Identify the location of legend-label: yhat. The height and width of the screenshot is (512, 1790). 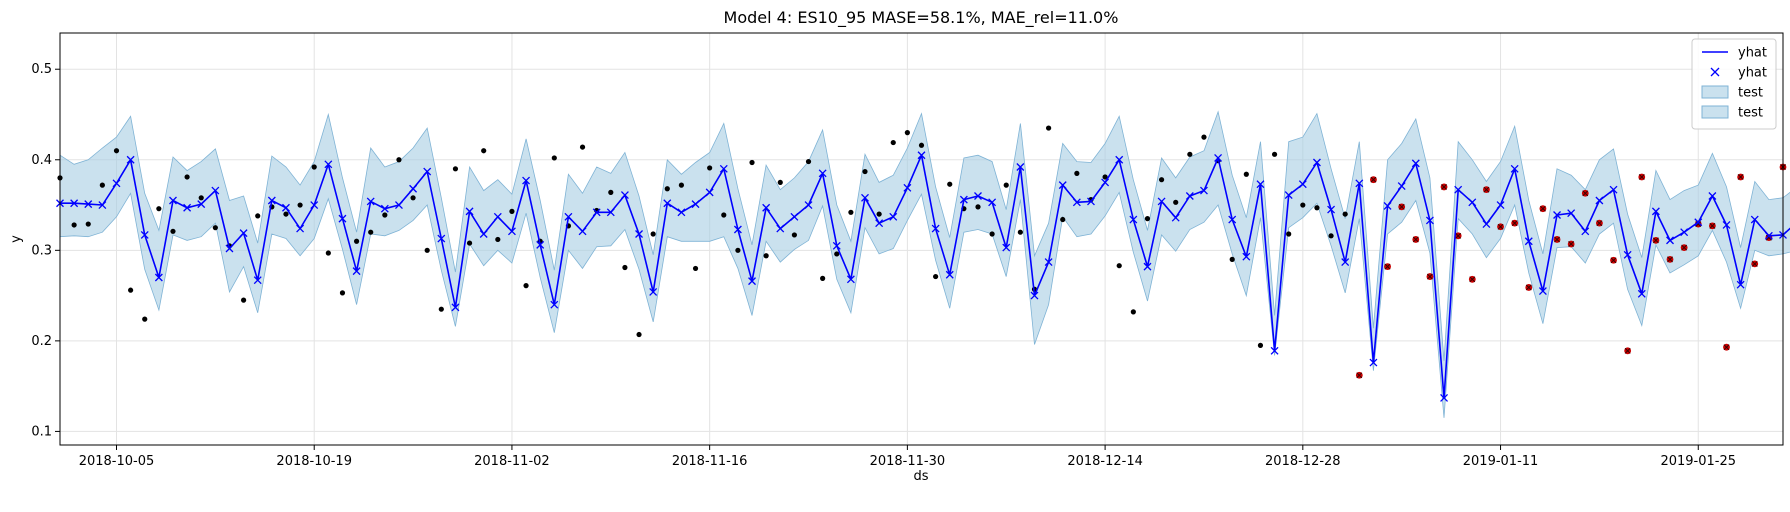
(1752, 73).